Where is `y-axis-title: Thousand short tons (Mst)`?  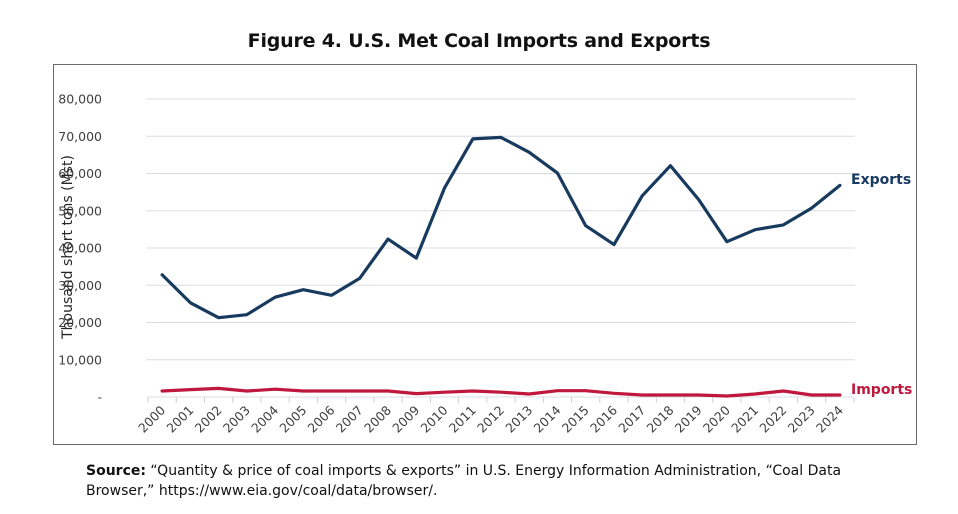
y-axis-title: Thousand short tons (Mst) is located at coordinates (68, 247).